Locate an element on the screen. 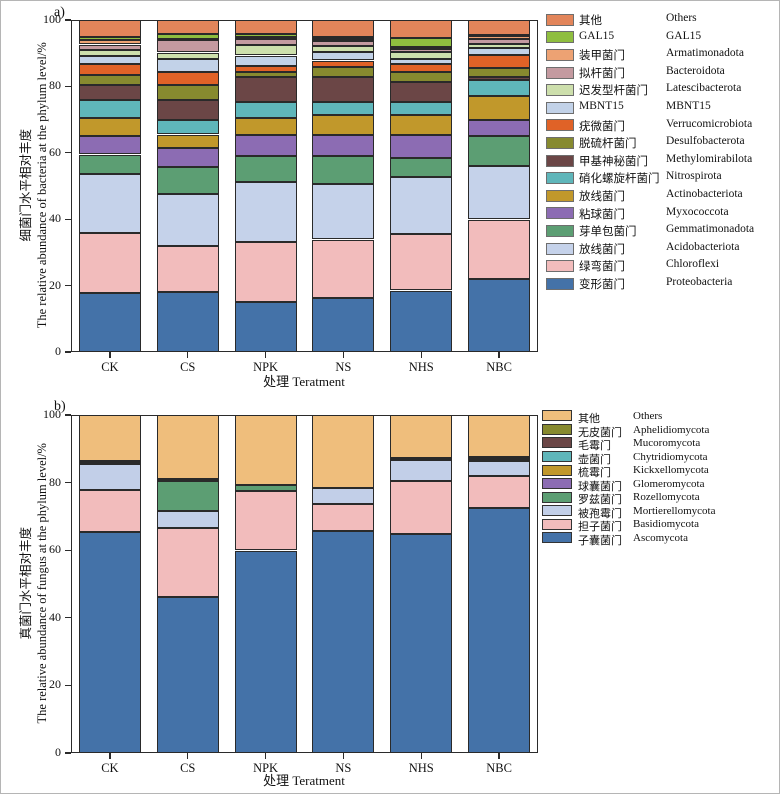 Image resolution: width=780 pixels, height=794 pixels. bar-segment-bacteroidota is located at coordinates (343, 43).